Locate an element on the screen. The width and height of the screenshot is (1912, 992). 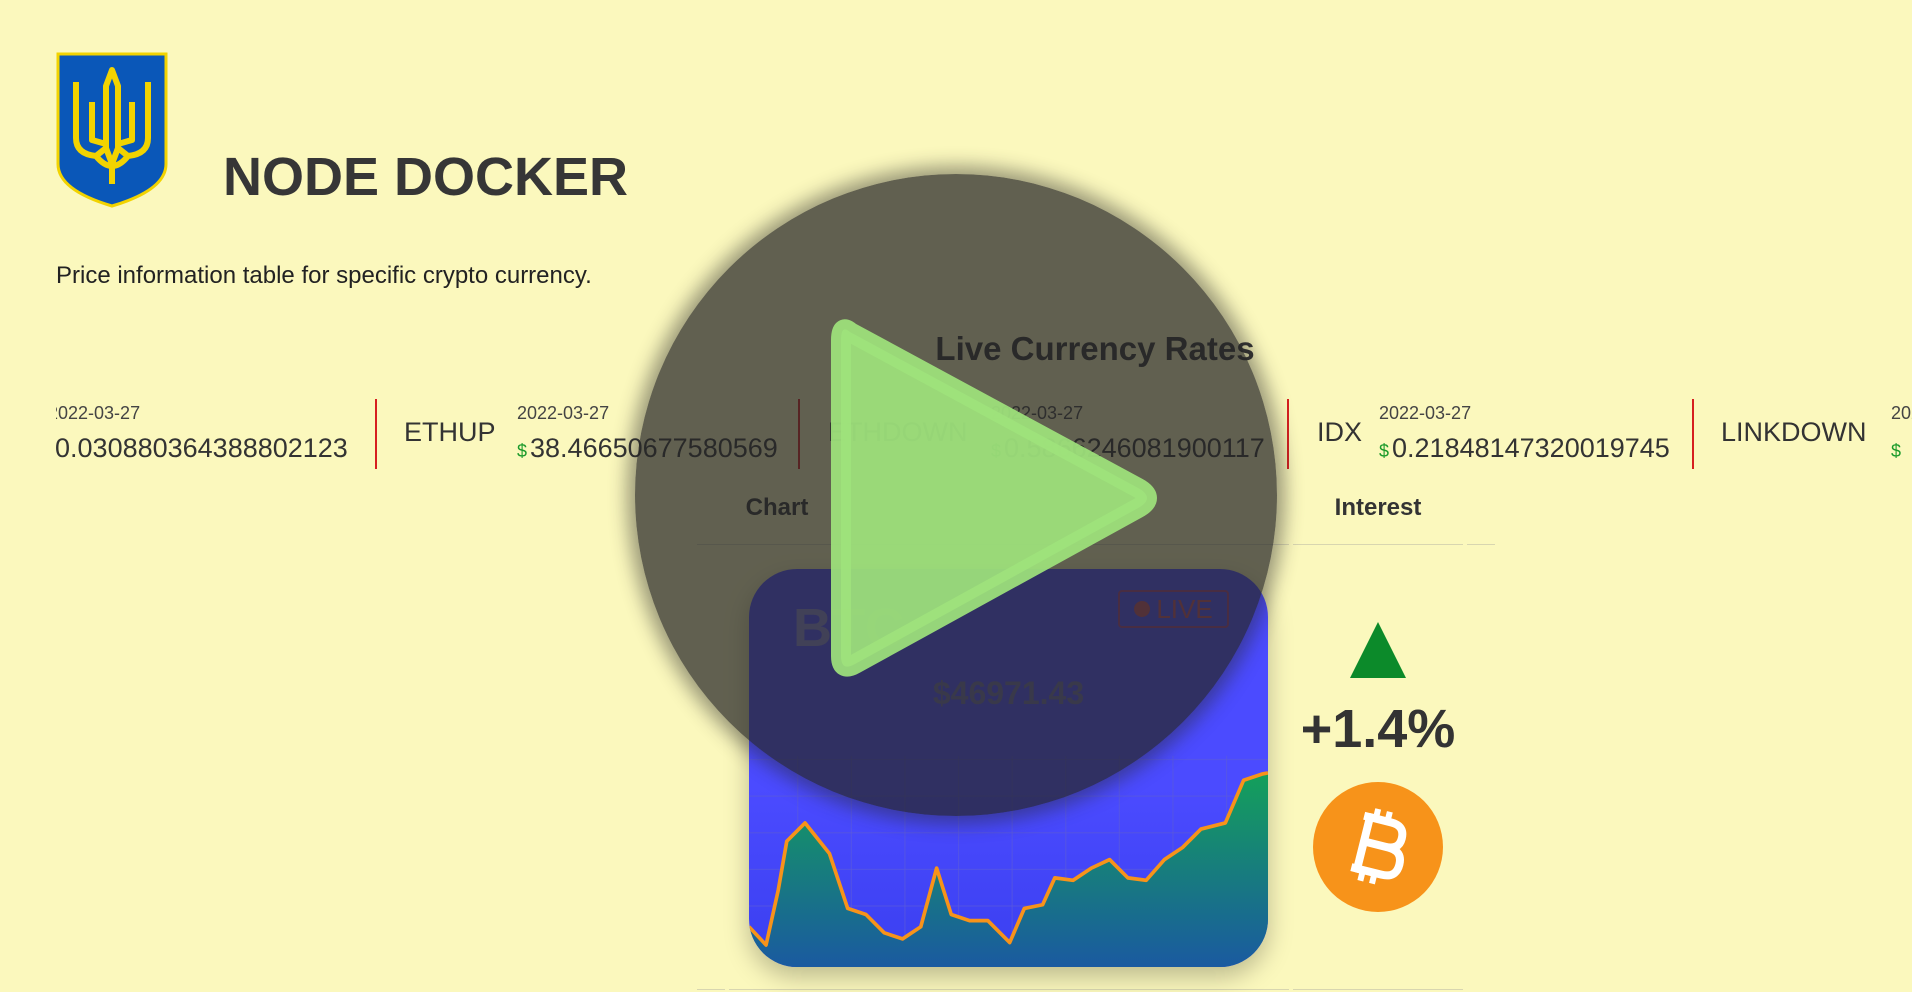
change-percent: +1.4% is located at coordinates (1378, 729).